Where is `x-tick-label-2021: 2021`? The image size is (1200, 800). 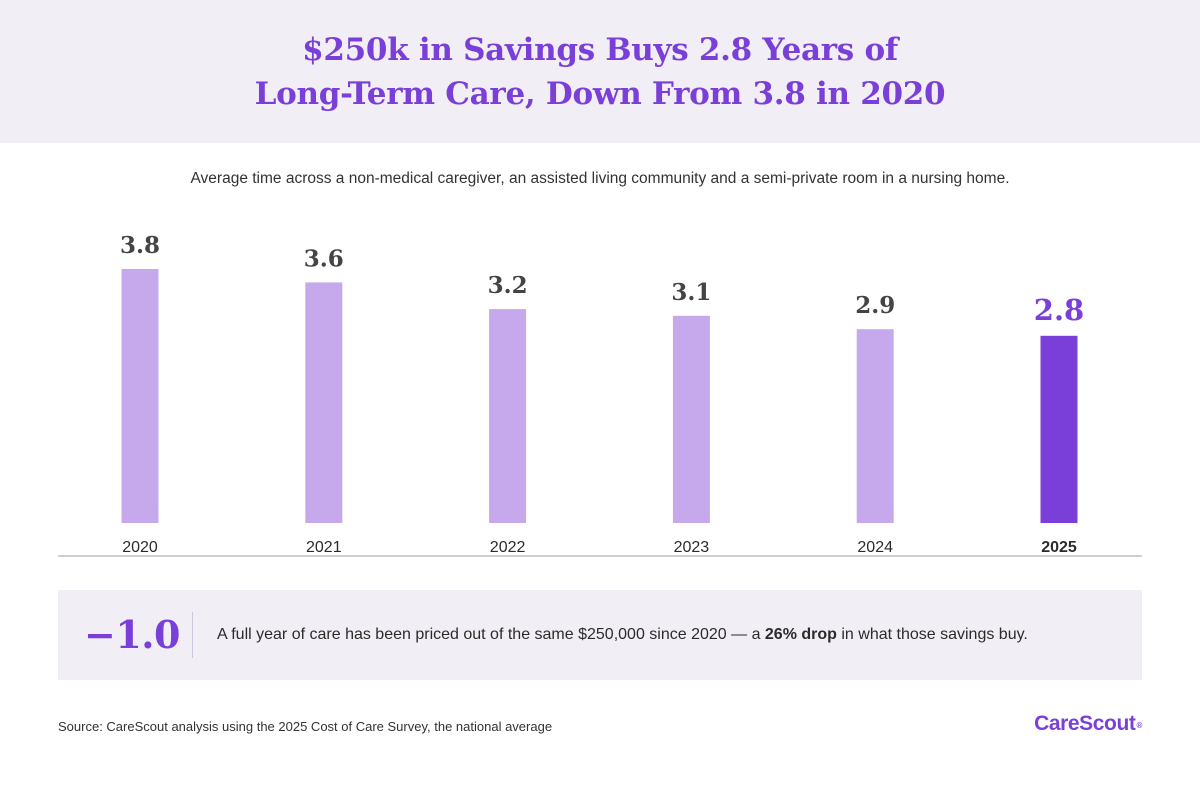 x-tick-label-2021: 2021 is located at coordinates (324, 547).